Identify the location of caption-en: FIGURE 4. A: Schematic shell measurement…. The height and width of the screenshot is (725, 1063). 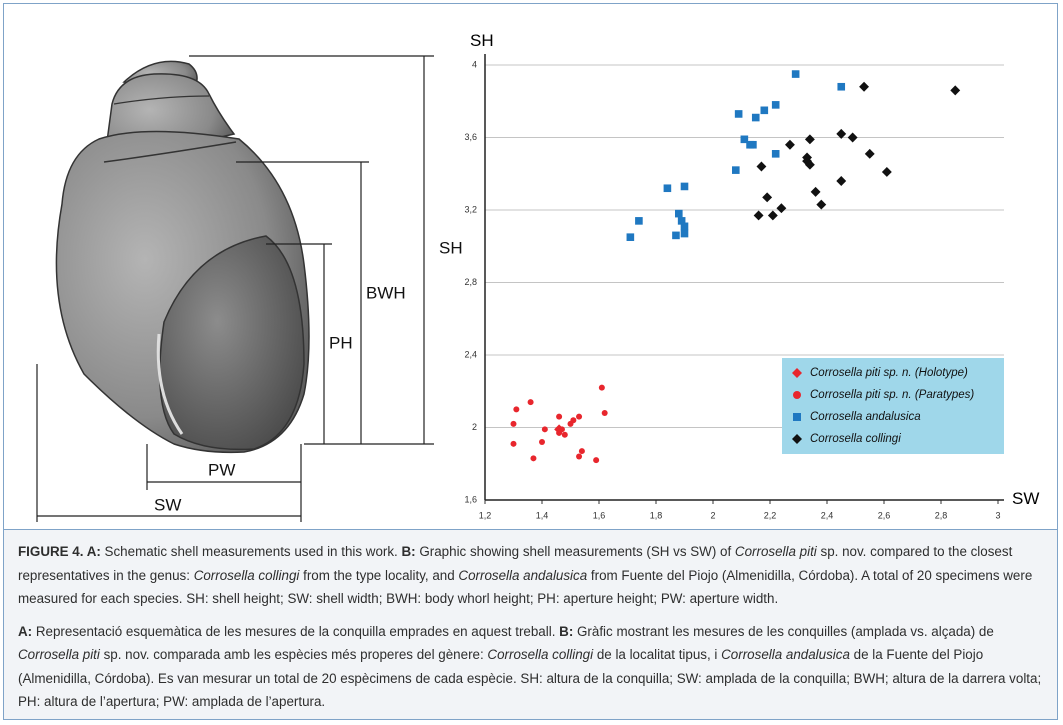
(530, 575).